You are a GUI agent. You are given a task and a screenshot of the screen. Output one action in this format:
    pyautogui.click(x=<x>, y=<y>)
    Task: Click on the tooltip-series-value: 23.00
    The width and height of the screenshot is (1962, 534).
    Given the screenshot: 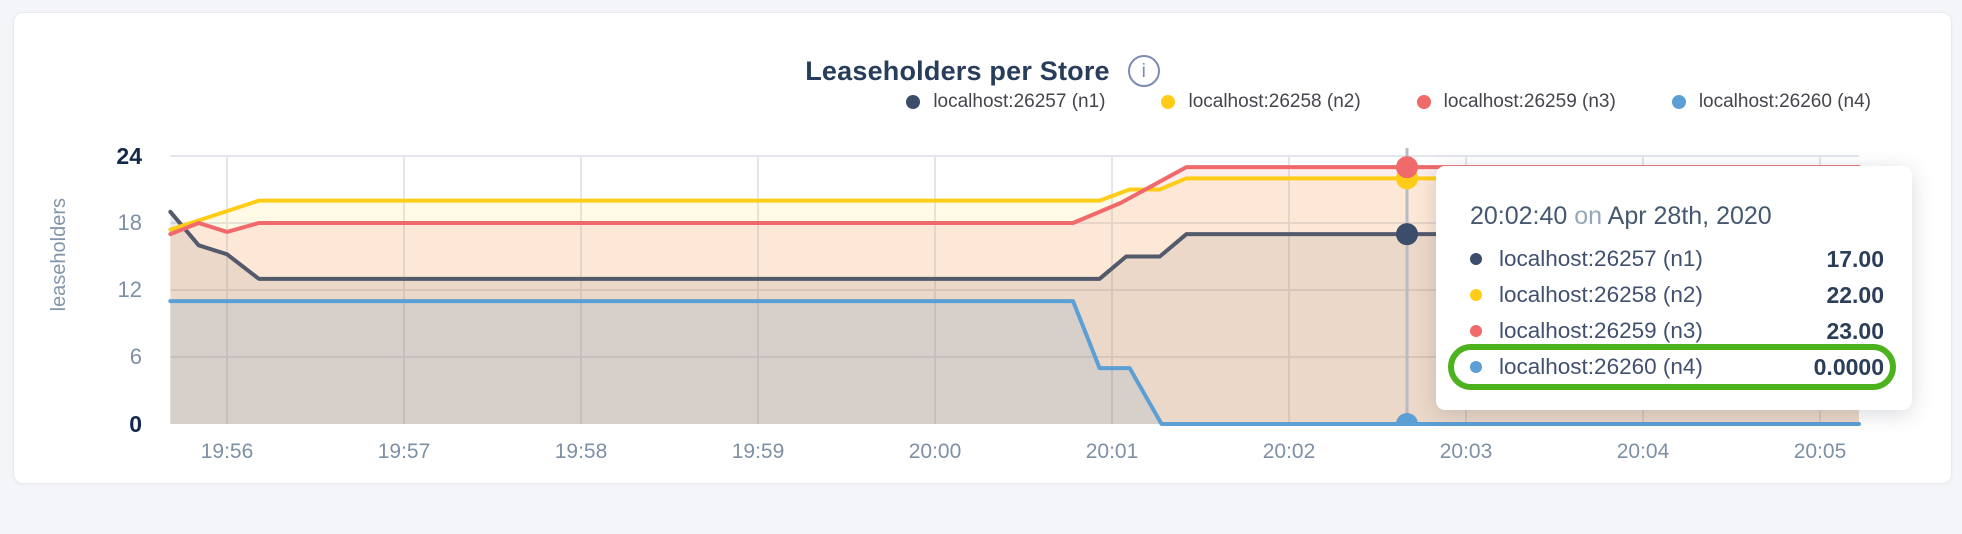 What is the action you would take?
    pyautogui.click(x=1855, y=330)
    